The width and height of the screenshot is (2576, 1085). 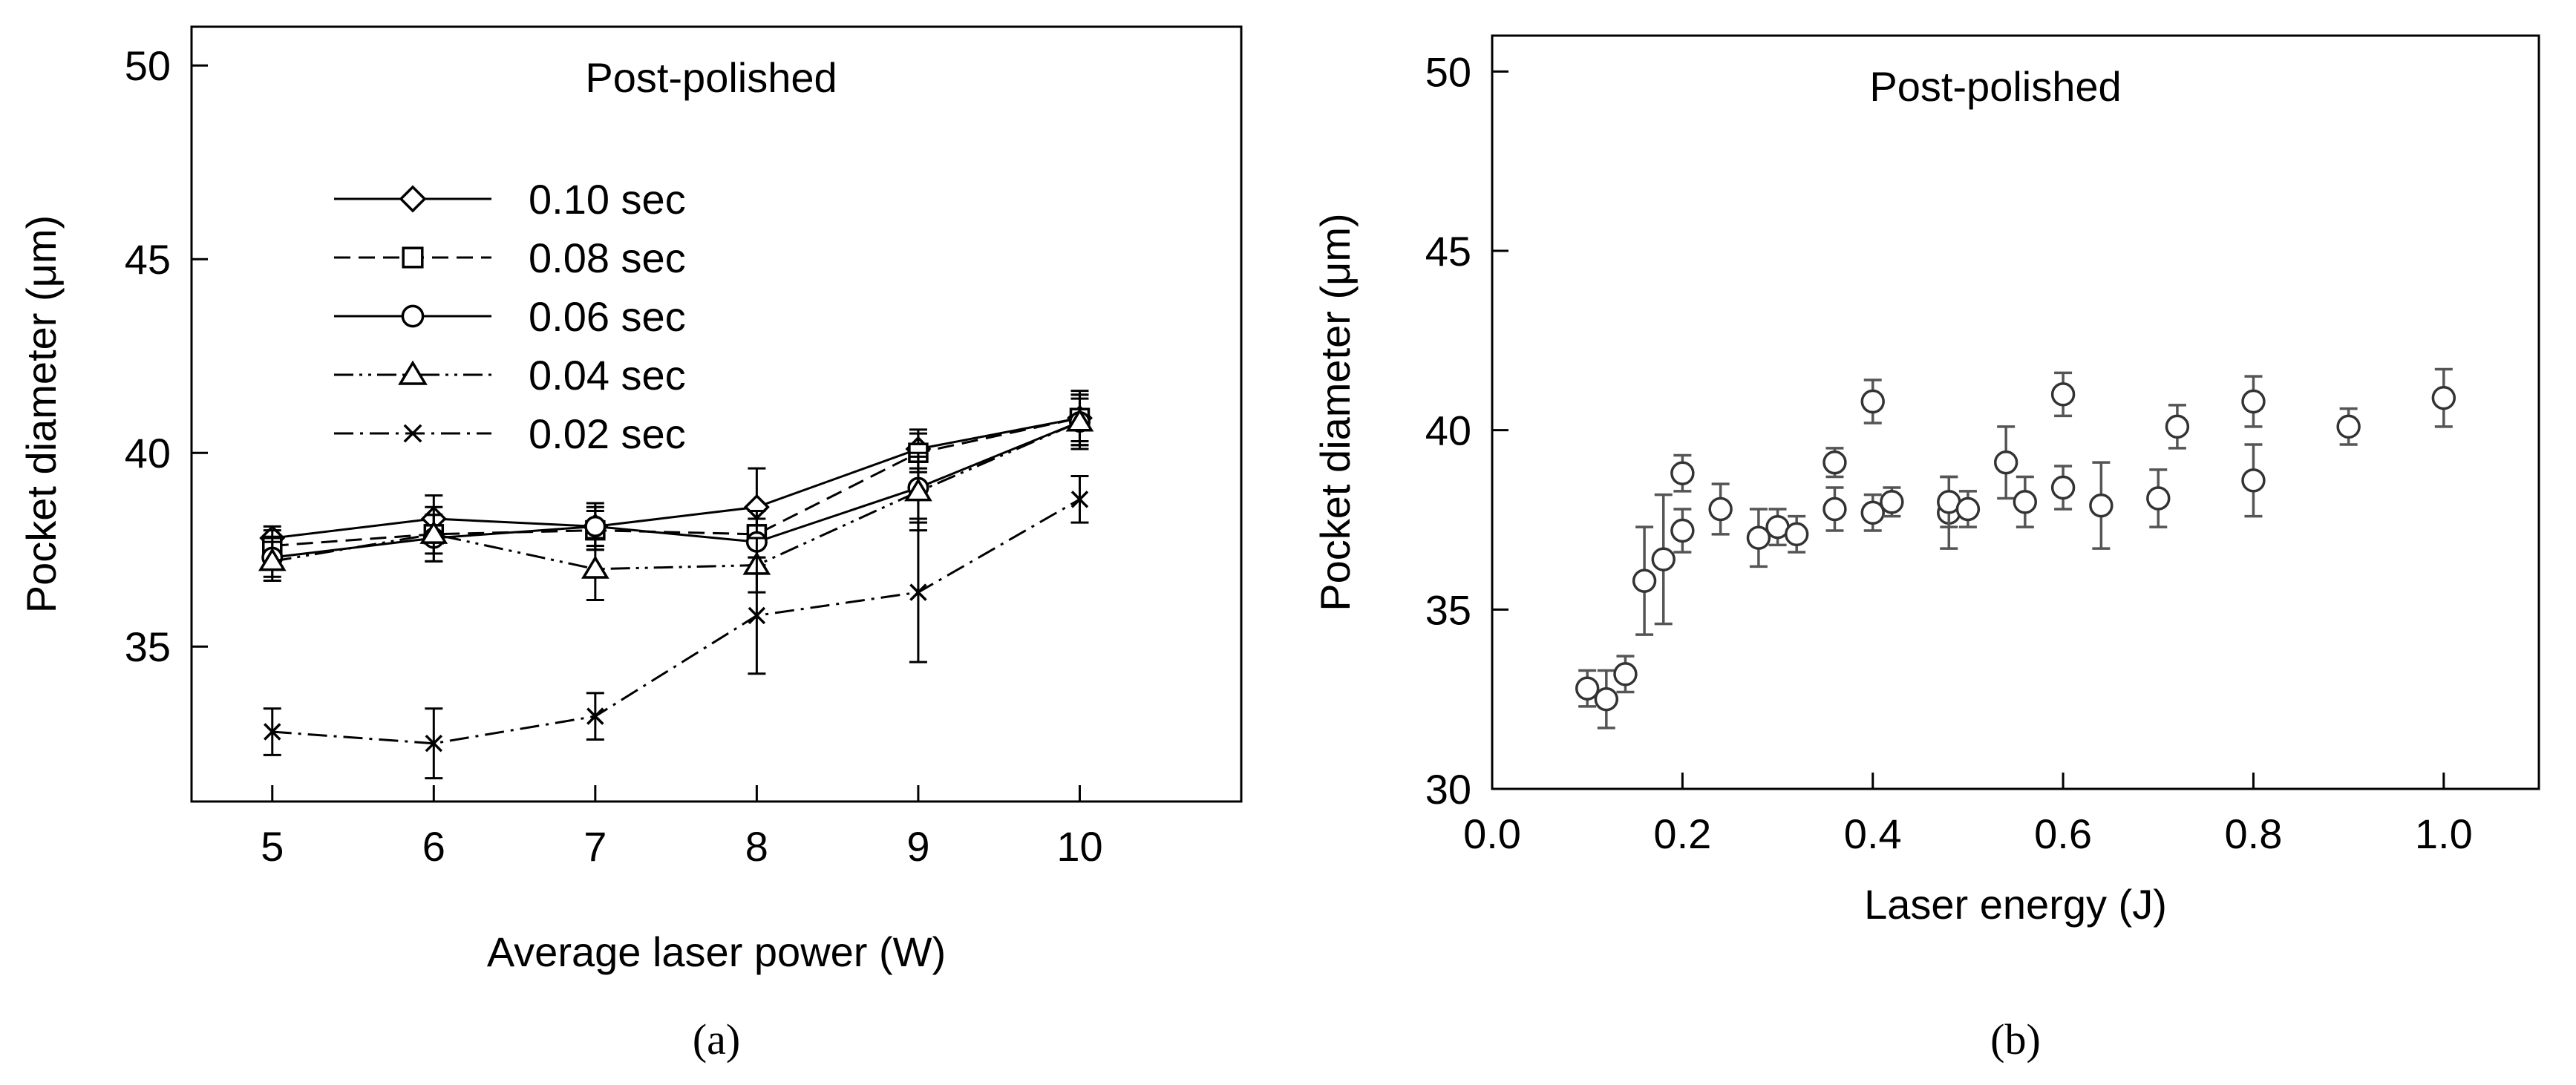 What do you see at coordinates (1873, 833) in the screenshot?
I see `x-tick-label: 0.4` at bounding box center [1873, 833].